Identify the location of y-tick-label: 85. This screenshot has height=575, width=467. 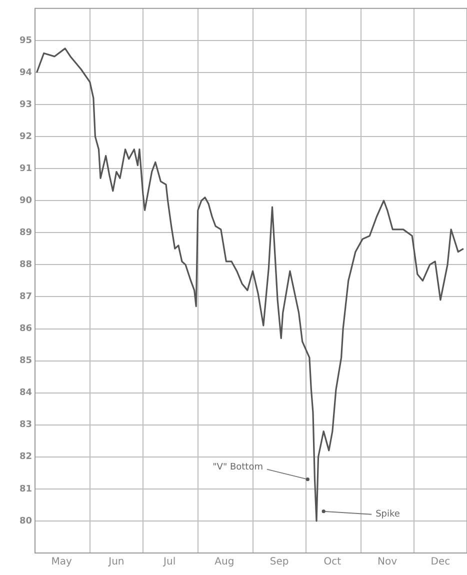
(25, 361).